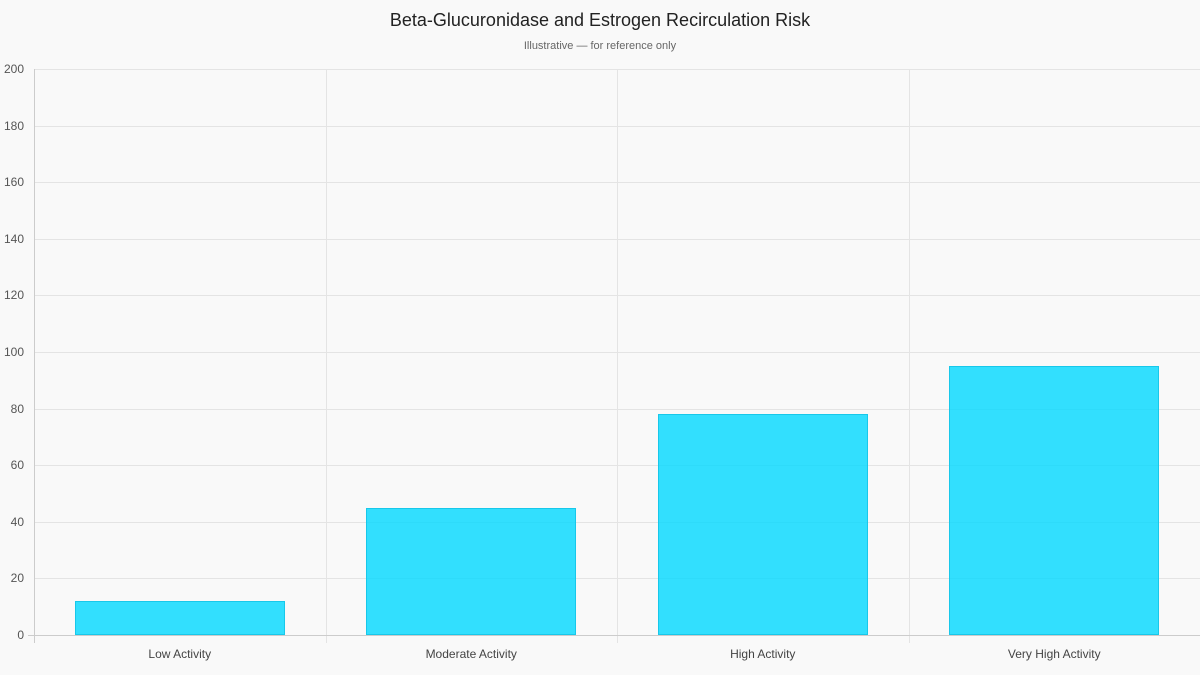 The width and height of the screenshot is (1200, 675). What do you see at coordinates (13, 352) in the screenshot?
I see `y-tick-label: 100` at bounding box center [13, 352].